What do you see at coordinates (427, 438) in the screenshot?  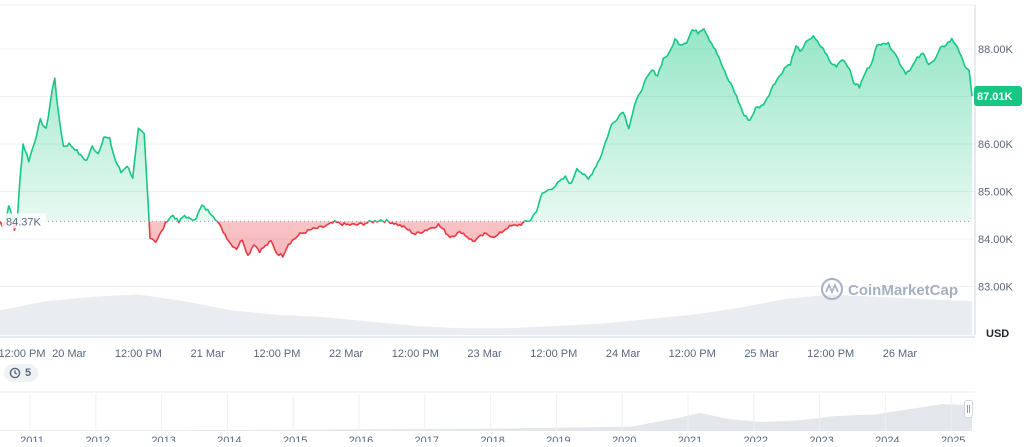 I see `navigator-year-label: 2017` at bounding box center [427, 438].